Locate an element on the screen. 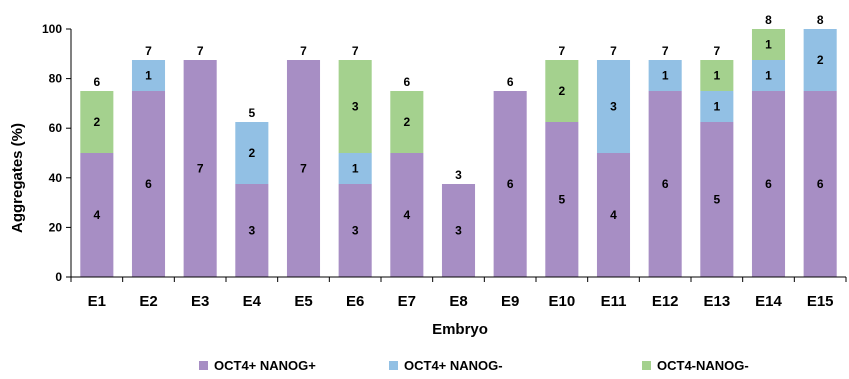 The height and width of the screenshot is (379, 849). y-tick-label: 80 is located at coordinates (56, 79).